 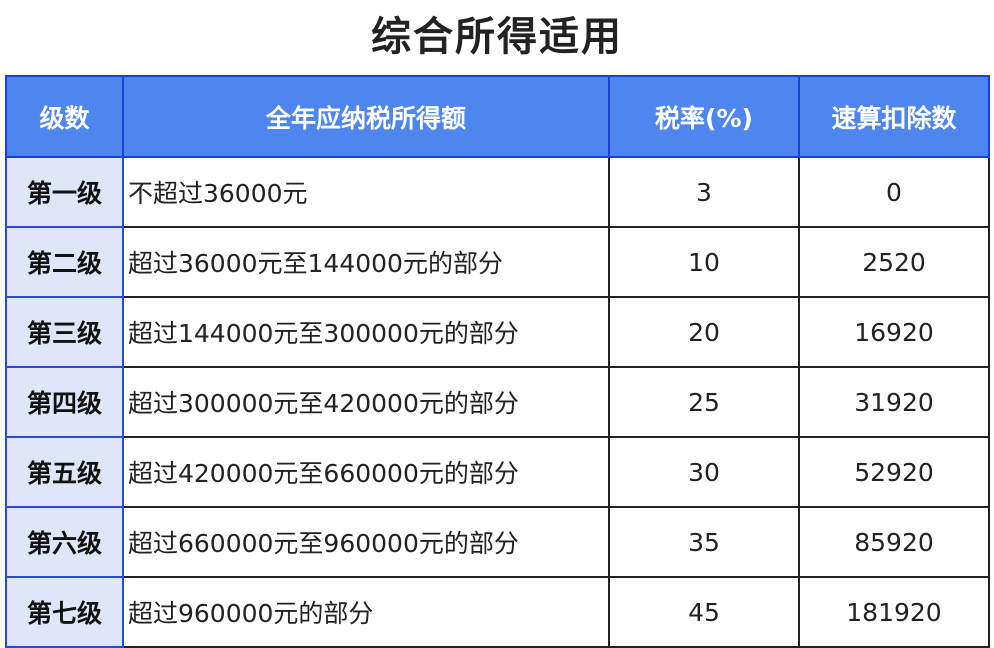 What do you see at coordinates (64, 192) in the screenshot?
I see `level-cell: 第一级` at bounding box center [64, 192].